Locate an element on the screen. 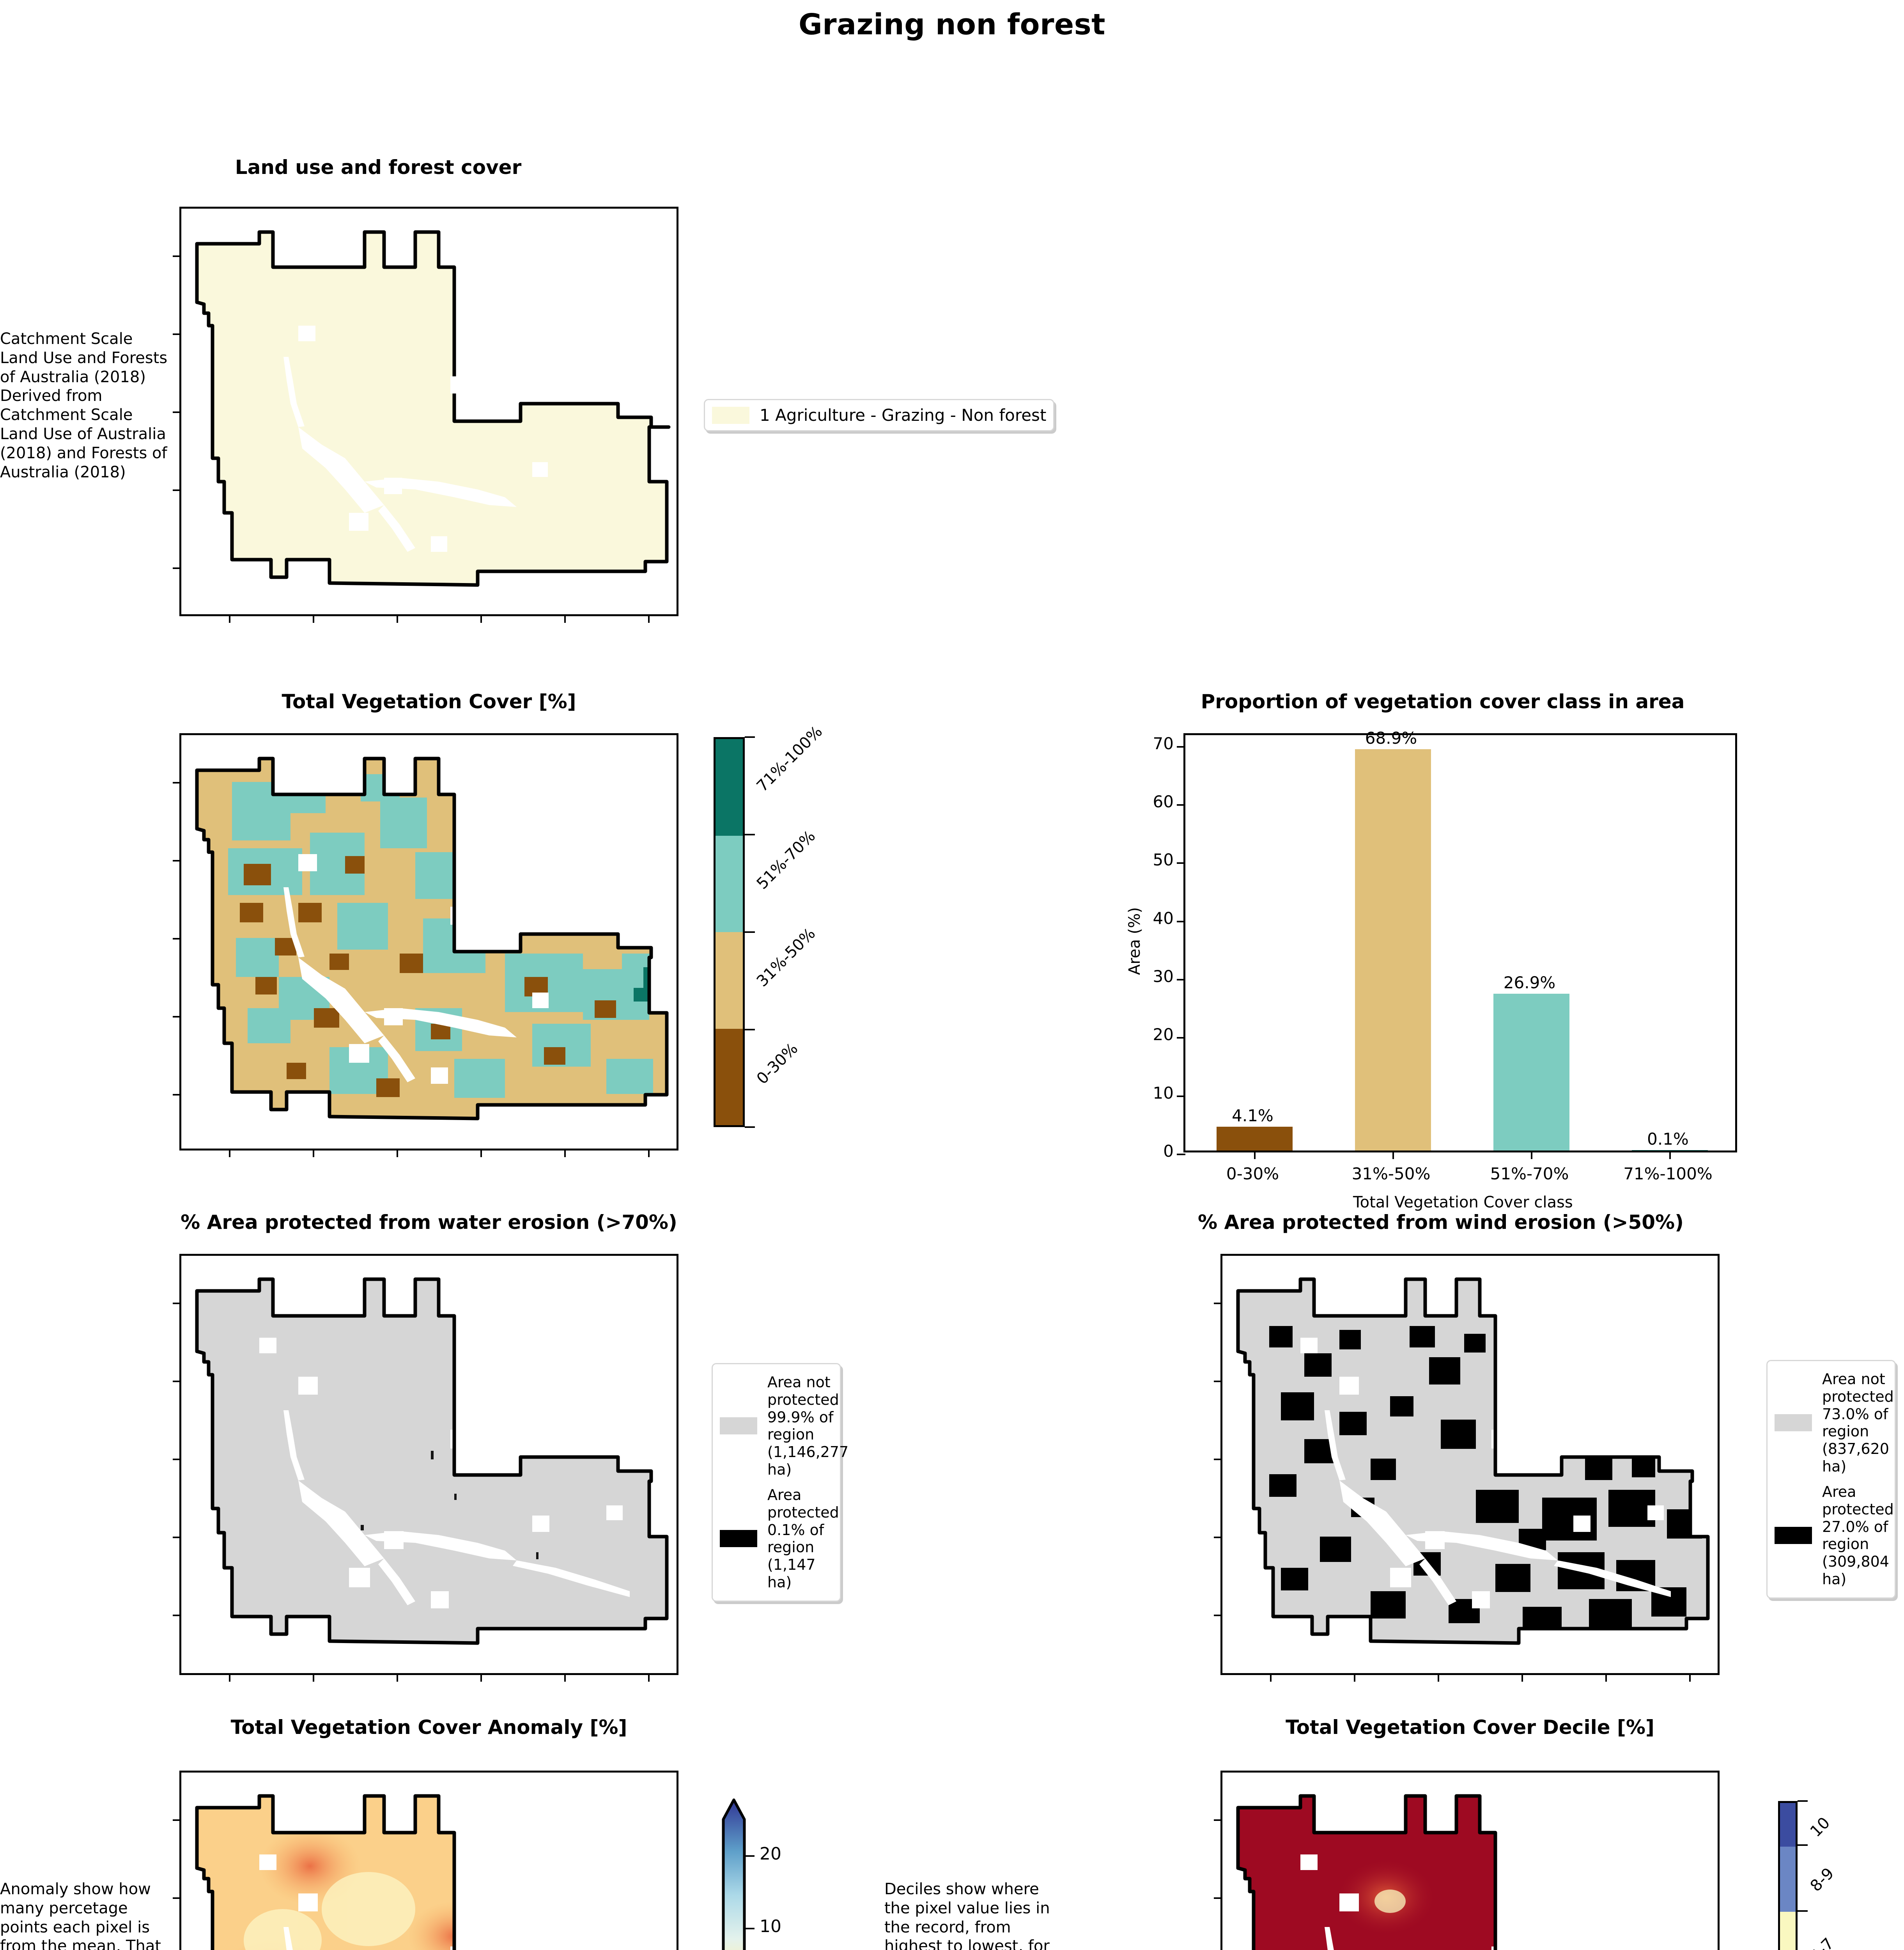 This screenshot has height=1950, width=1904. barchart-plot-area is located at coordinates (1457, 946).